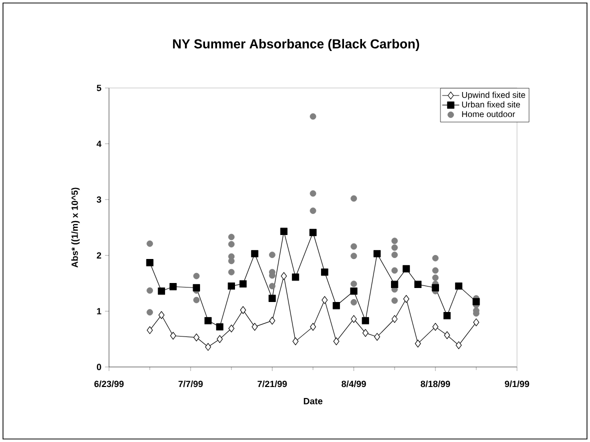 The width and height of the screenshot is (590, 442). I want to click on x-tick-label: 9/1/99, so click(517, 384).